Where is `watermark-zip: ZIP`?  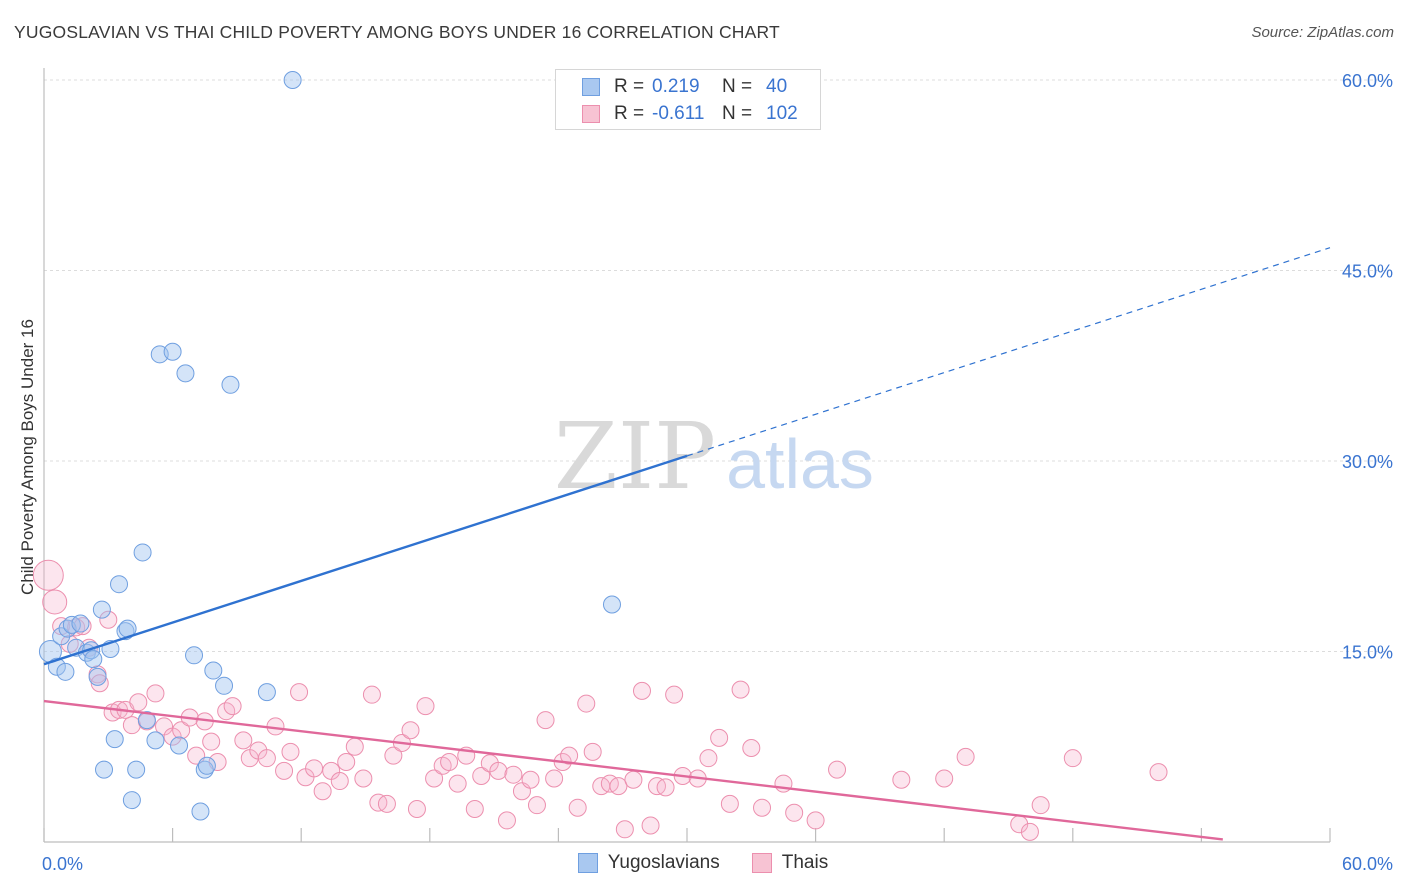 watermark-zip: ZIP is located at coordinates (635, 456).